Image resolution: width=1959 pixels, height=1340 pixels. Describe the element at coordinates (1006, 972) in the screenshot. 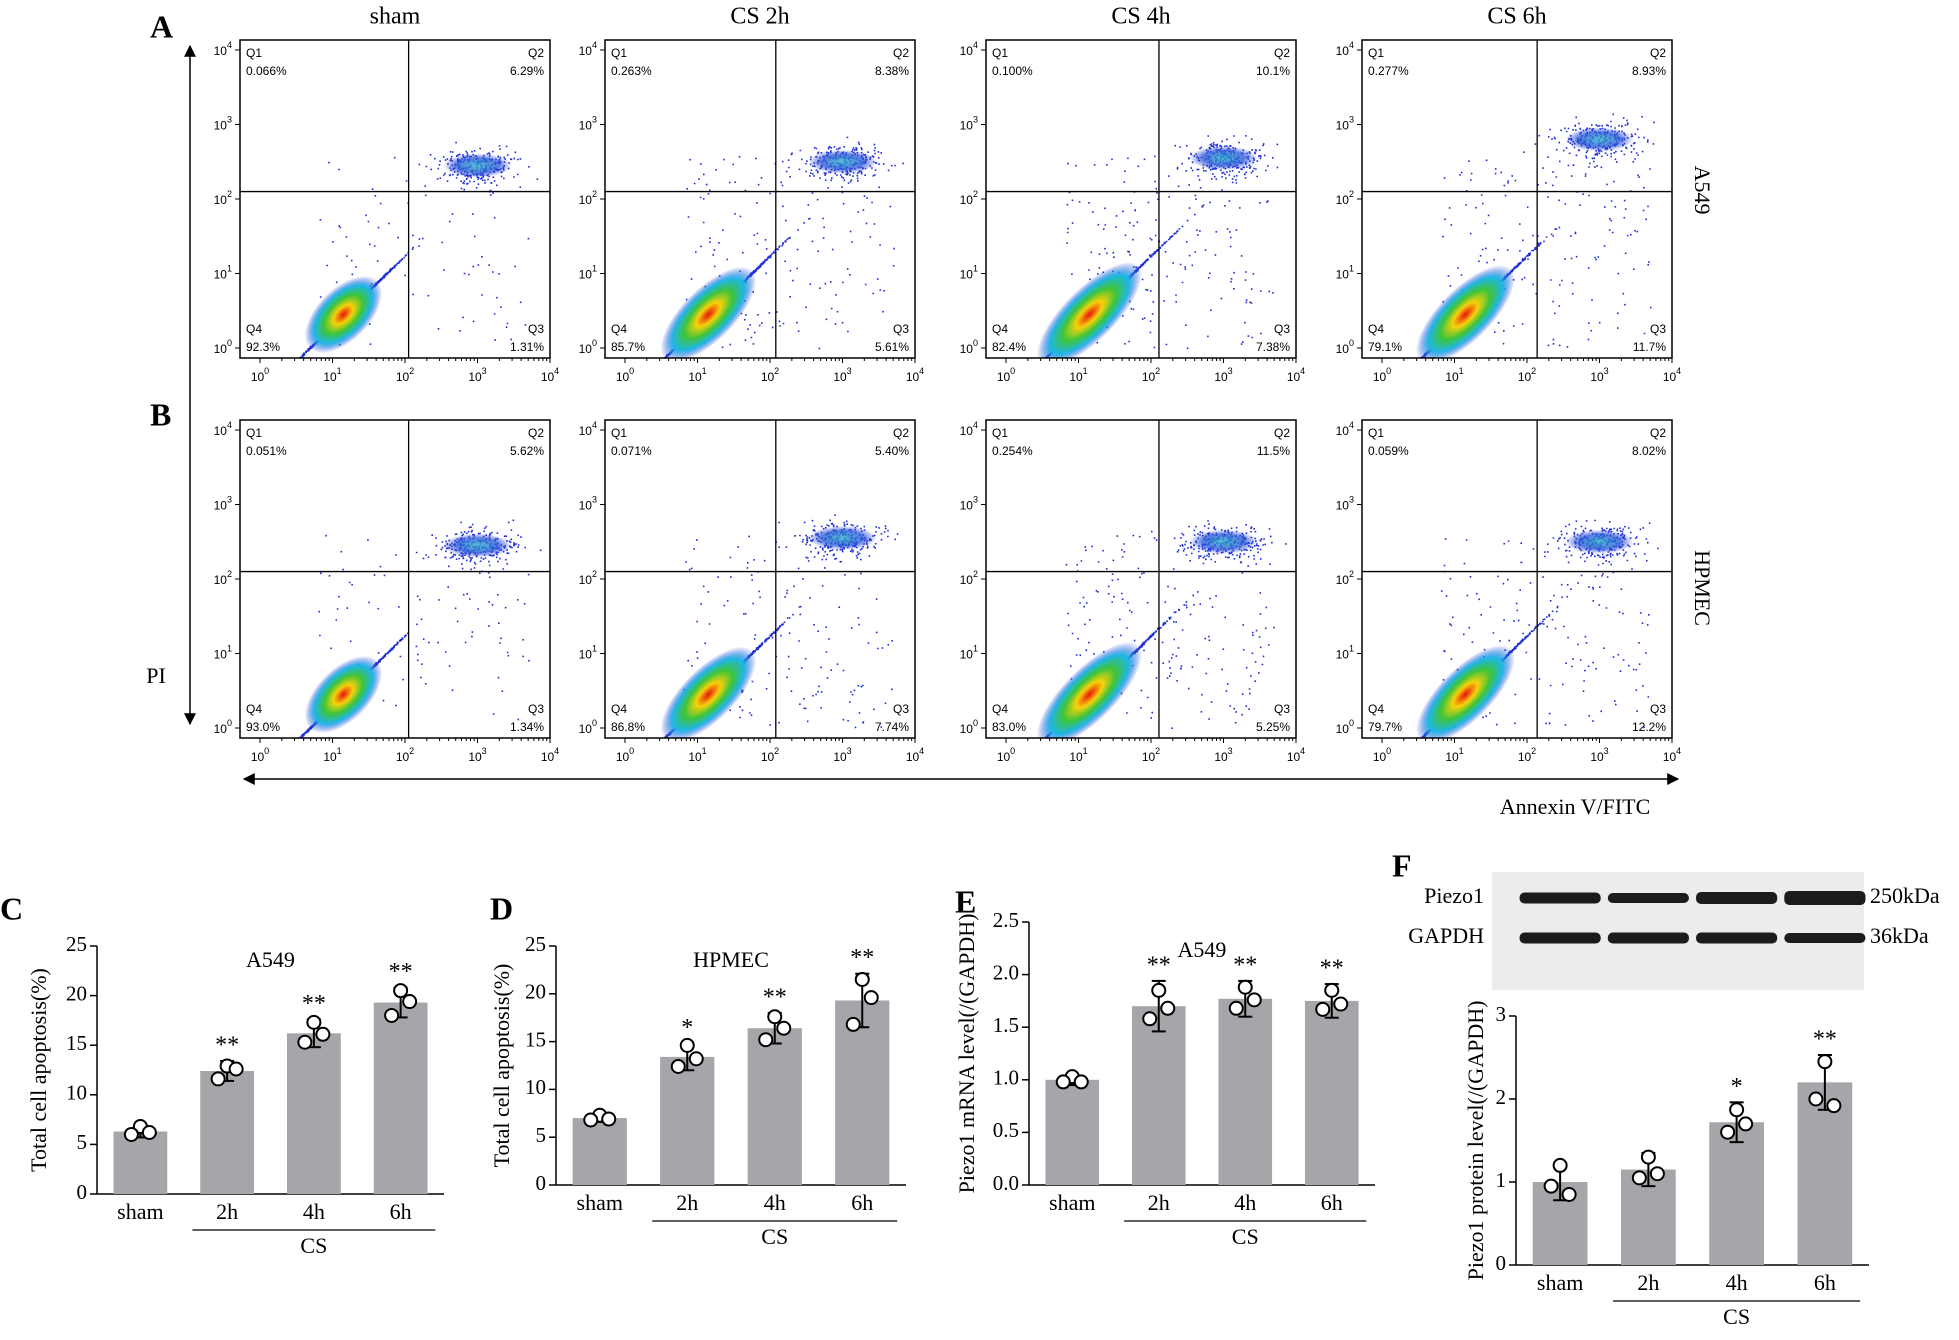

I see `y-tick-label: 2.0` at that location.